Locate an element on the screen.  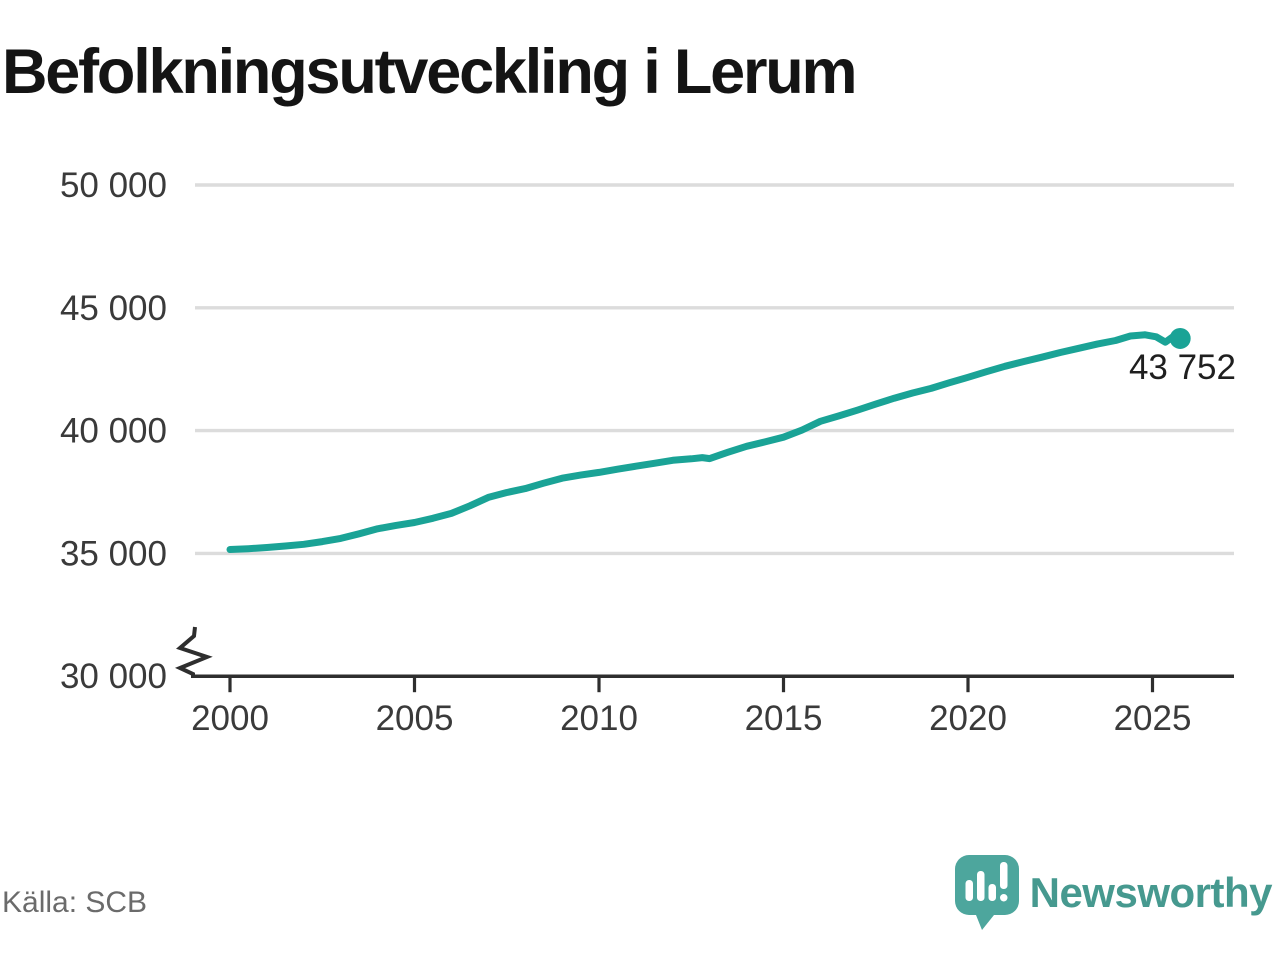
newsworthy-branding: Newsworthy is located at coordinates (1113, 893).